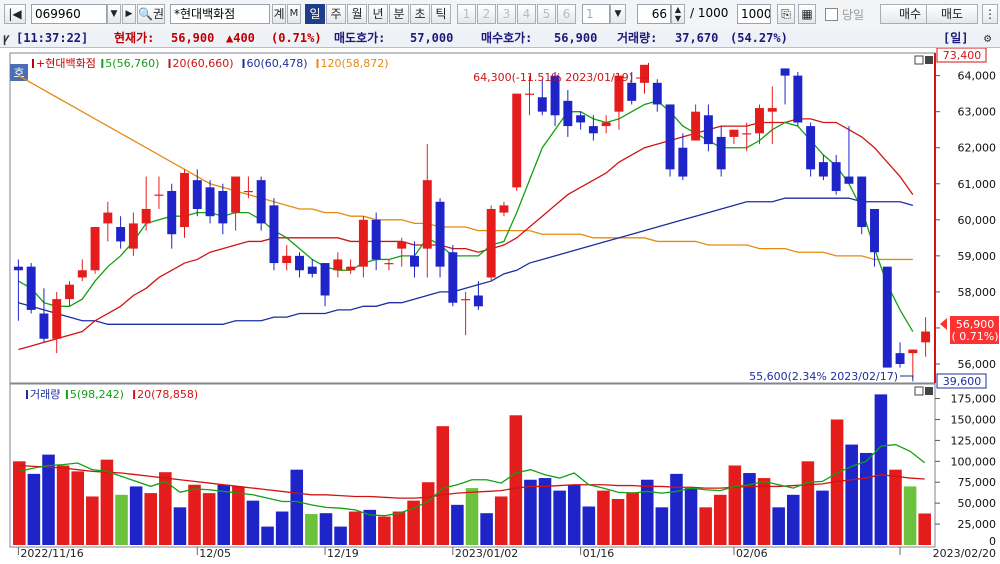 The height and width of the screenshot is (564, 1000). What do you see at coordinates (45, 394) in the screenshot?
I see `legend-item: 거래량` at bounding box center [45, 394].